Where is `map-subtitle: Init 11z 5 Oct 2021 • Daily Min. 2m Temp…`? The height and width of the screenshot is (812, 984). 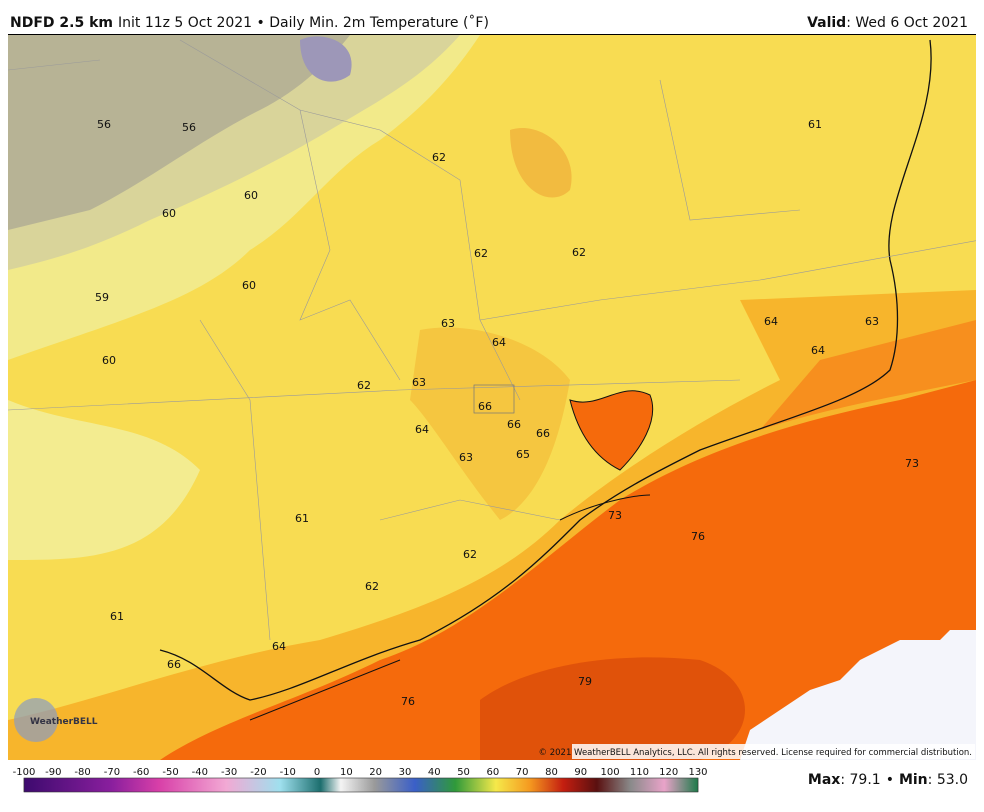 map-subtitle: Init 11z 5 Oct 2021 • Daily Min. 2m Temp… is located at coordinates (303, 22).